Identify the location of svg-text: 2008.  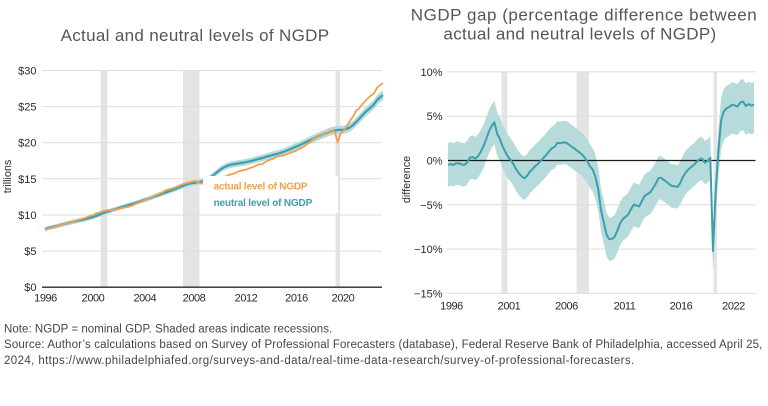
(194, 299).